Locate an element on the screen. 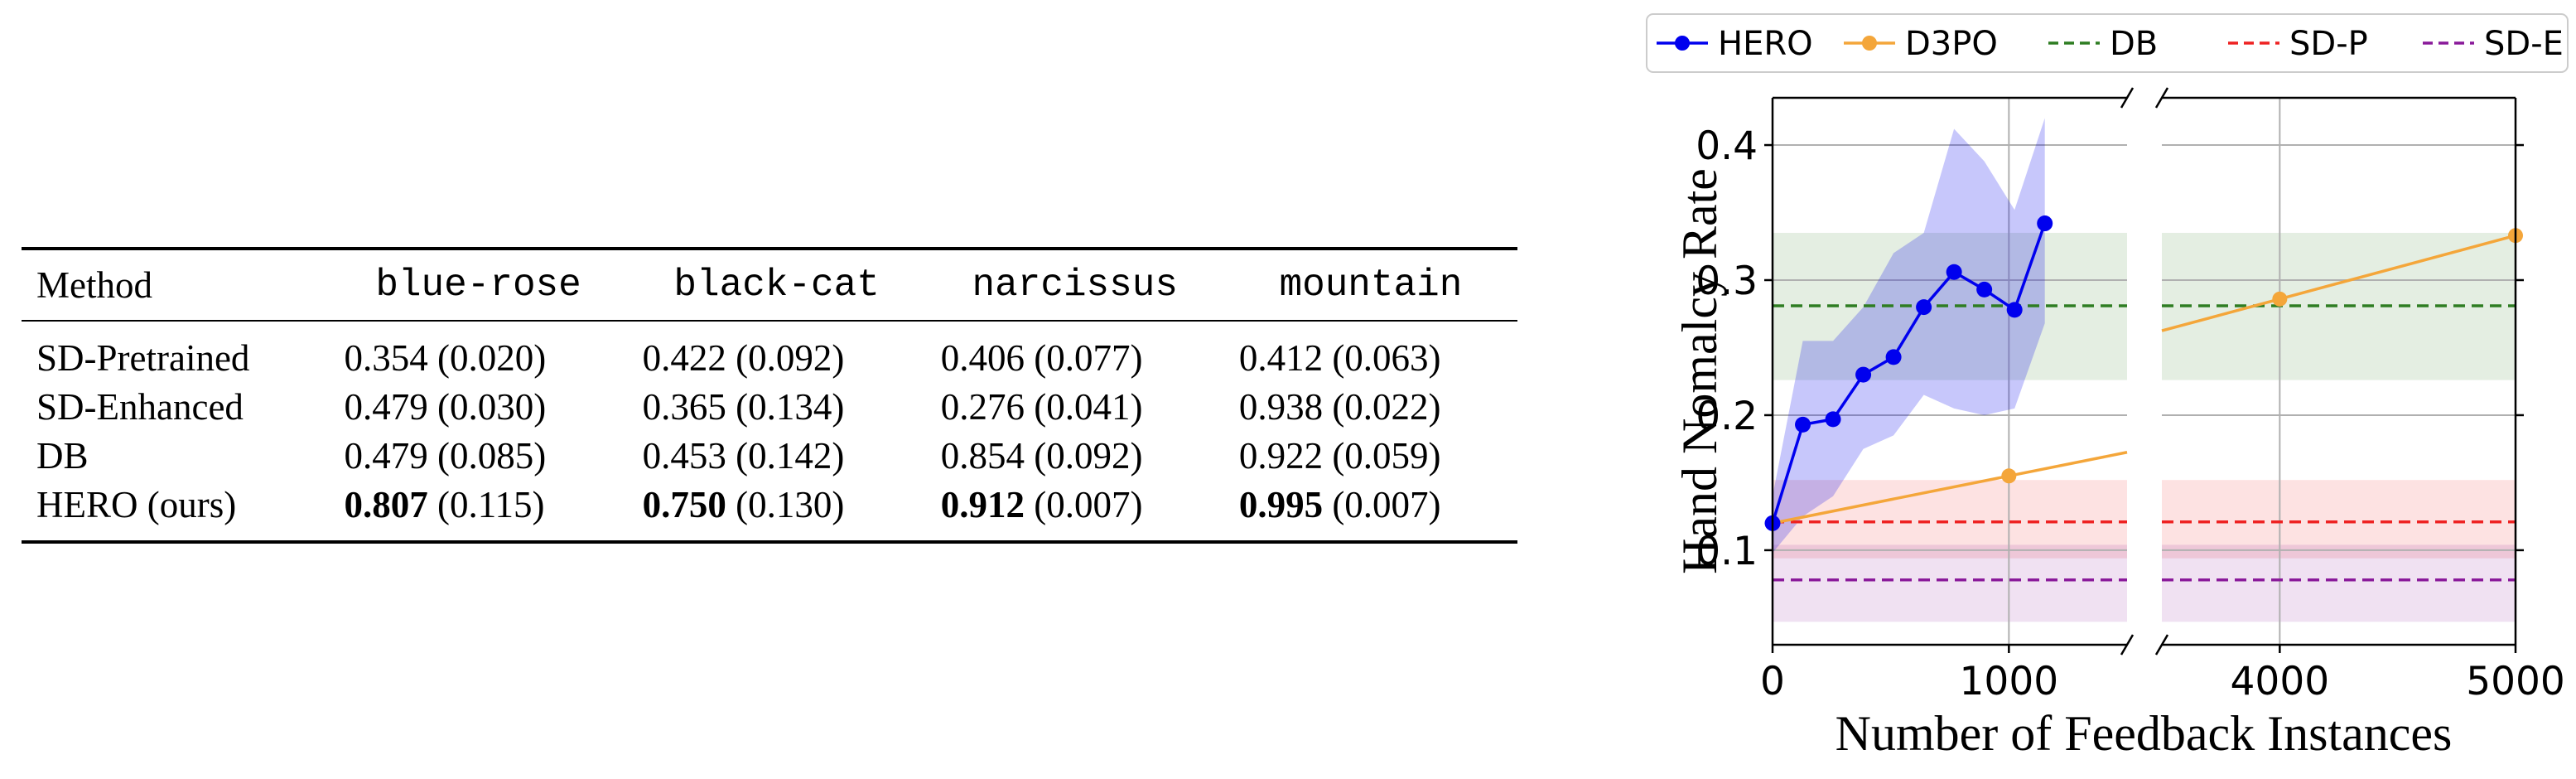  y-tick-label: 0.2 is located at coordinates (1727, 416).